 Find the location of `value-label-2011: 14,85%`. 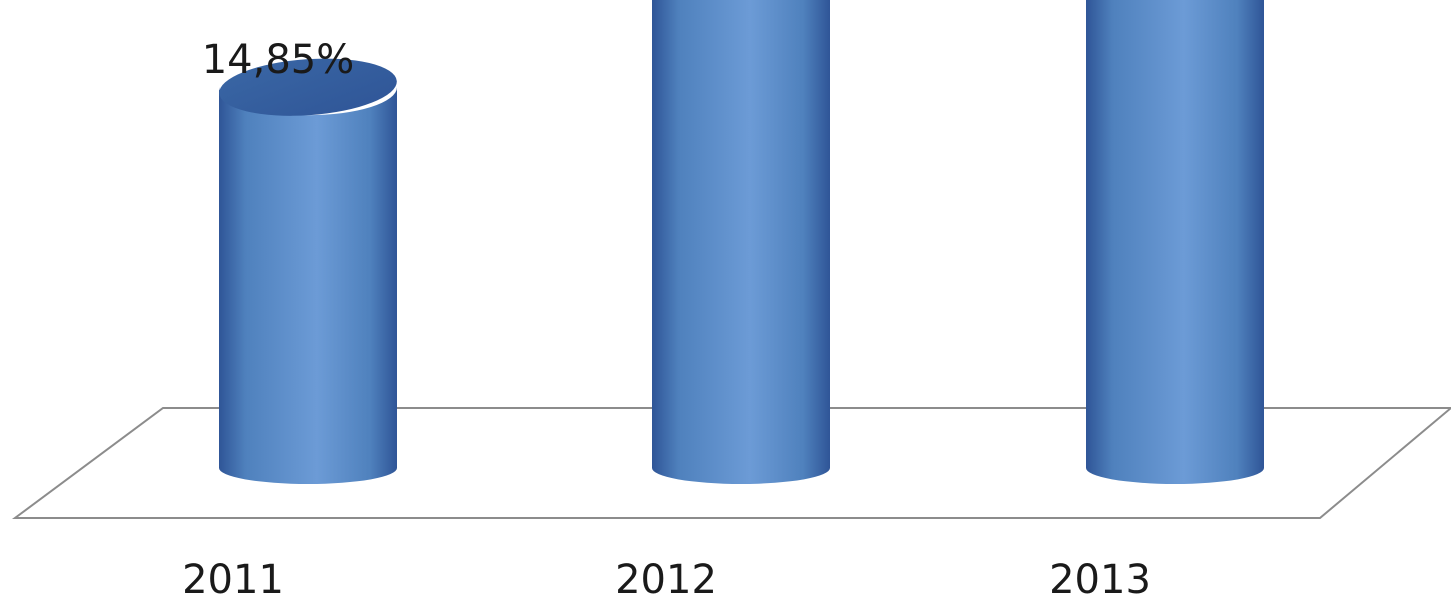

value-label-2011: 14,85% is located at coordinates (278, 60).